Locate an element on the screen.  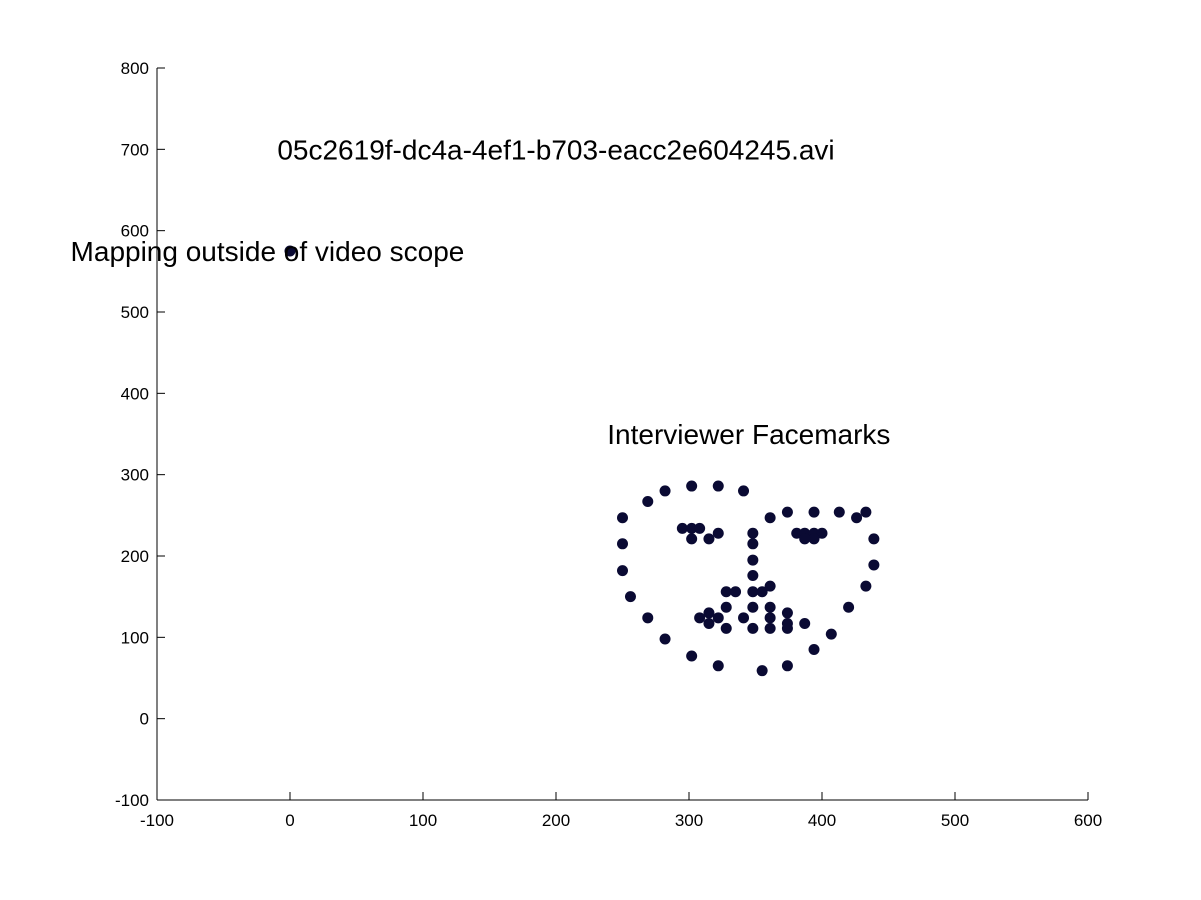
y-tick-label: 600 is located at coordinates (135, 231).